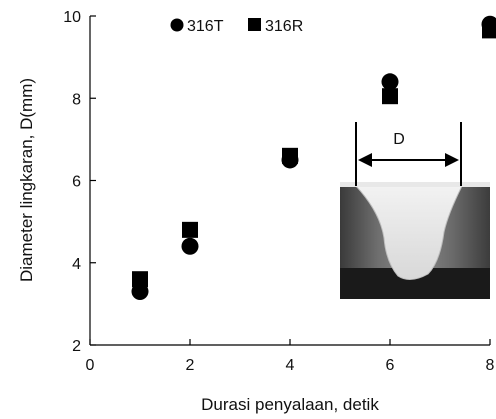 Image resolution: width=496 pixels, height=419 pixels. I want to click on legend-marker-316t, so click(177, 25).